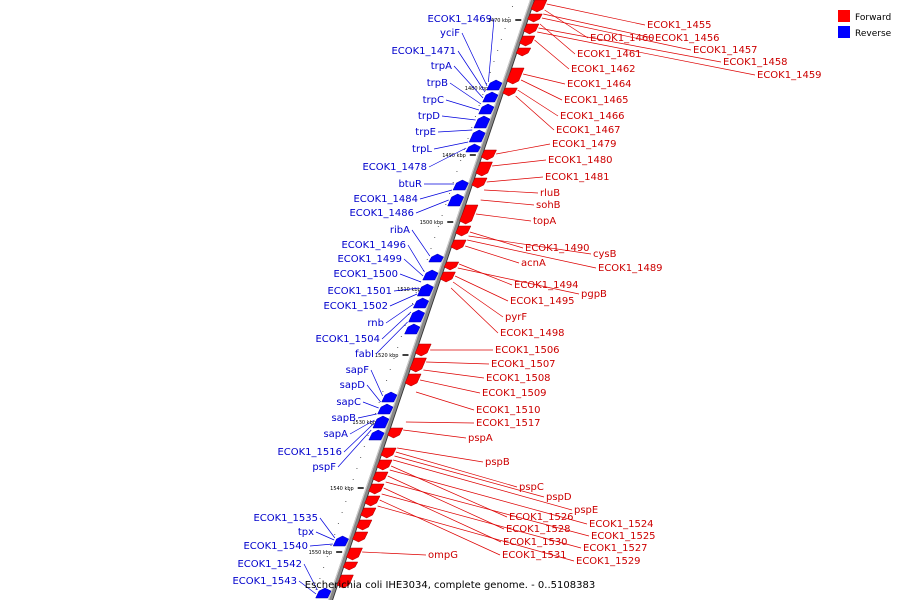 This screenshot has width=900, height=600. What do you see at coordinates (324, 467) in the screenshot?
I see `reverse-label: pspF` at bounding box center [324, 467].